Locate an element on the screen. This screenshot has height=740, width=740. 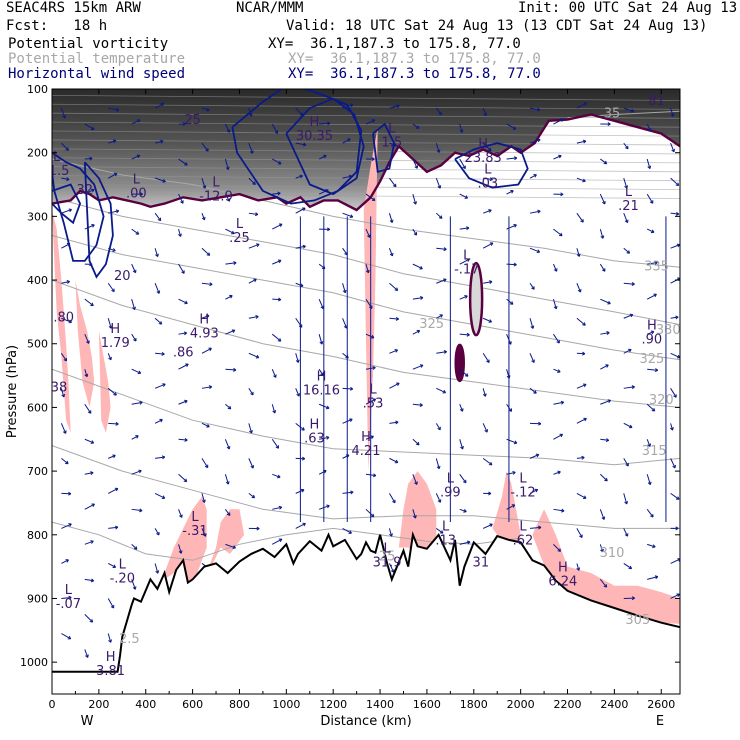
hl-value: 32 is located at coordinates (85, 190).